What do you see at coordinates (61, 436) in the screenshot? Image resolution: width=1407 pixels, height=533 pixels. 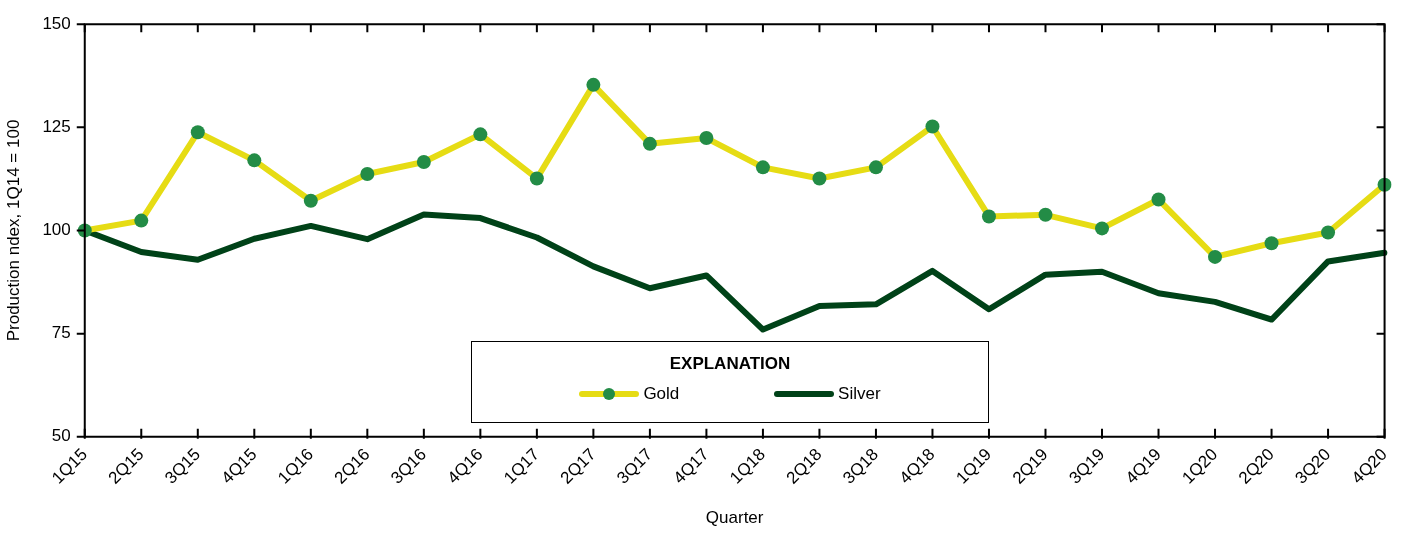 I see `y-tick-label: 50` at bounding box center [61, 436].